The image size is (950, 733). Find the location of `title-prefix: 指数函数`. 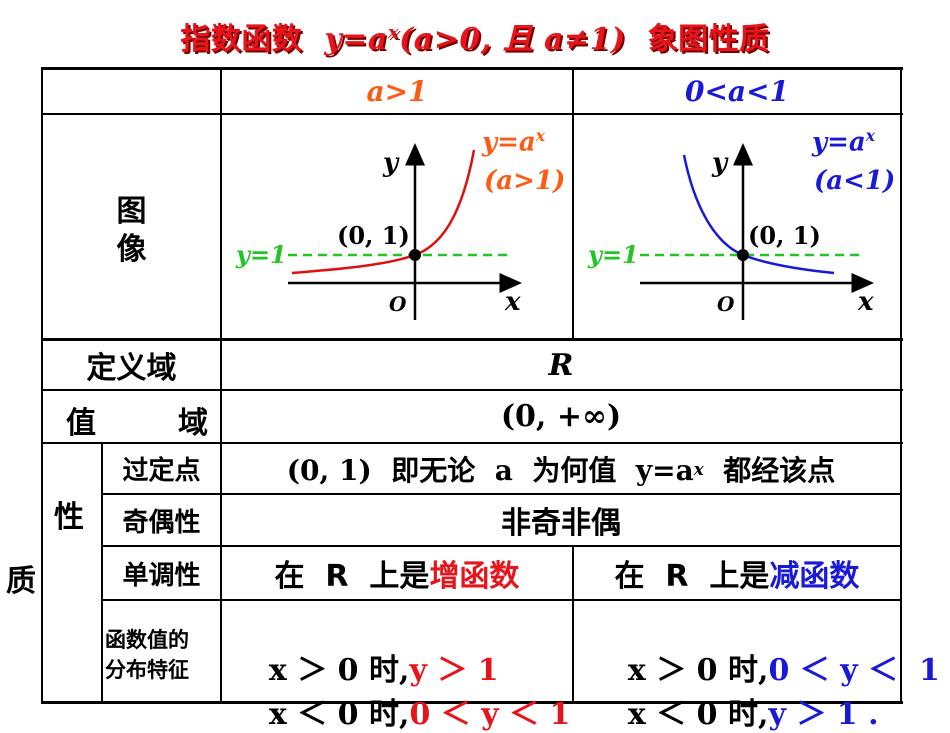

title-prefix: 指数函数 is located at coordinates (241, 39).